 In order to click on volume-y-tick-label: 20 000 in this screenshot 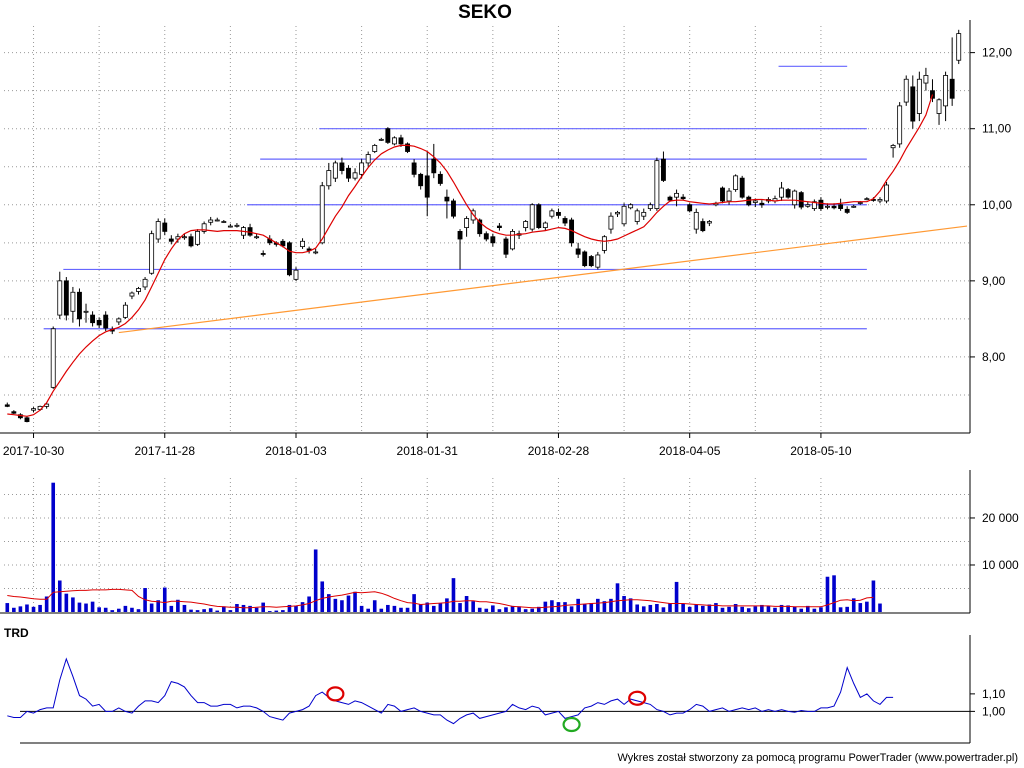, I will do `click(1000, 518)`.